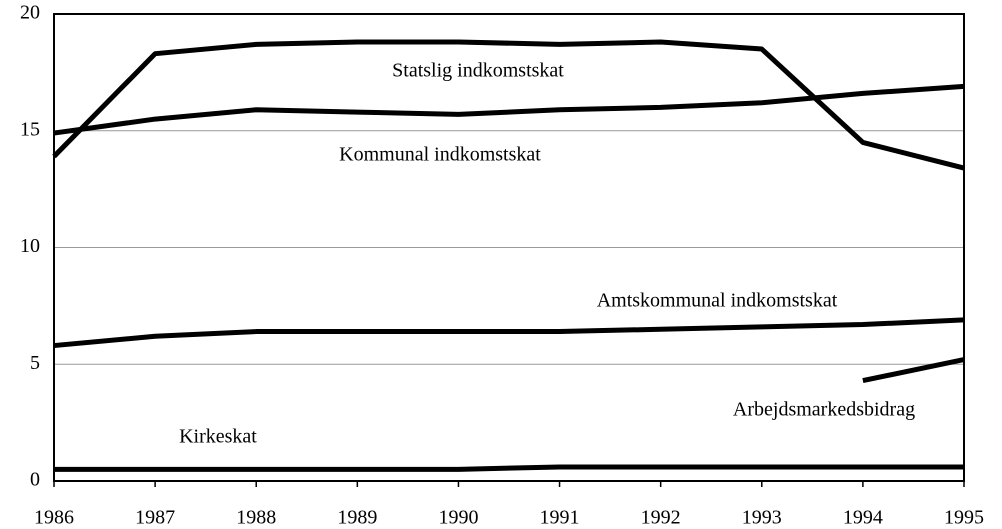  I want to click on x-tick-label: 1992, so click(661, 518).